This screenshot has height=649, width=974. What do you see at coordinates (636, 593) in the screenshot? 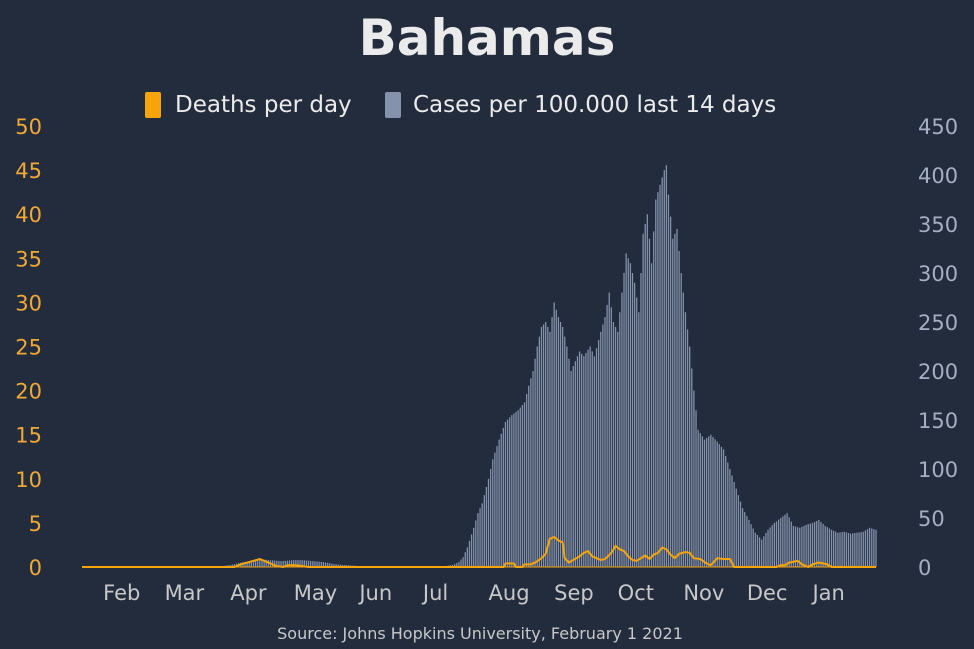
I see `x-axis-tick-label: Oct` at bounding box center [636, 593].